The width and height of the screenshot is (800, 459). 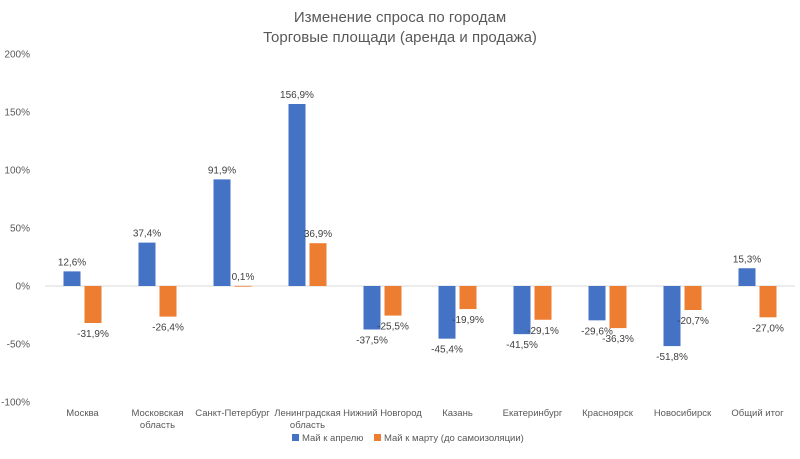 What do you see at coordinates (693, 321) in the screenshot?
I see `data-label: -20,7%` at bounding box center [693, 321].